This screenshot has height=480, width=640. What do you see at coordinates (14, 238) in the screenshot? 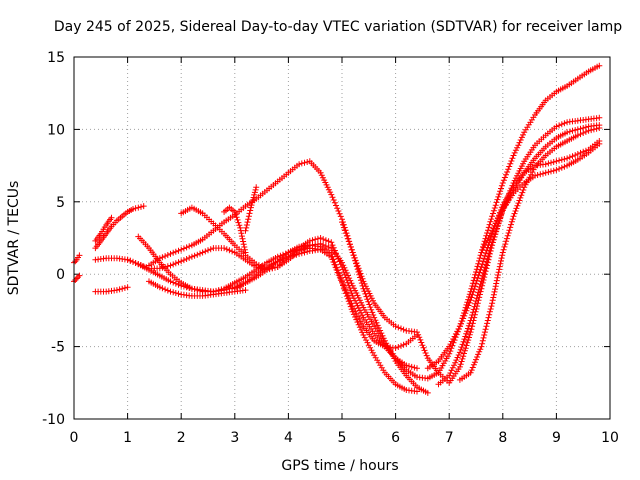
I see `y-axis-label: SDTVAR / TECUs` at bounding box center [14, 238].